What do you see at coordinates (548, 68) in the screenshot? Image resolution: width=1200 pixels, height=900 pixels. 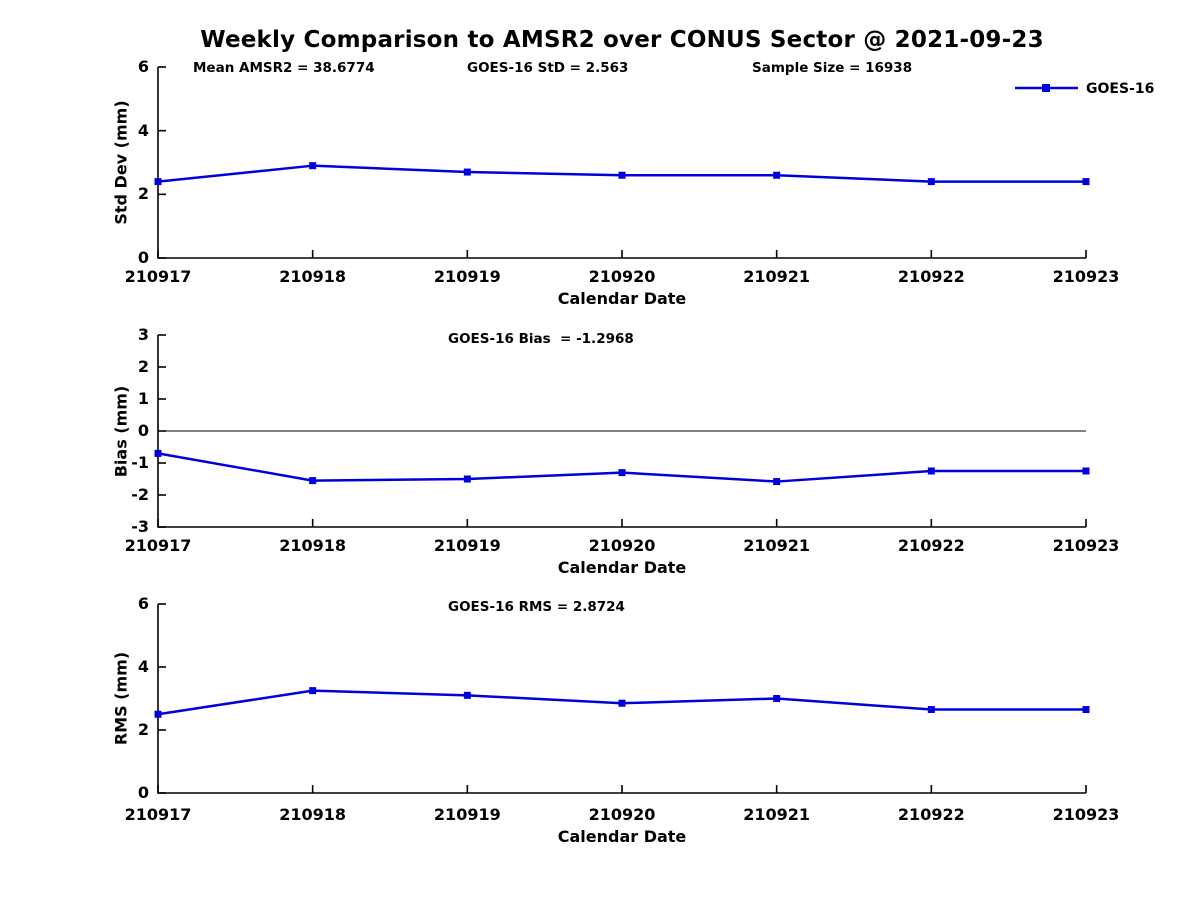 I see `annotation-goes16-std: GOES-16 StD = 2.563` at bounding box center [548, 68].